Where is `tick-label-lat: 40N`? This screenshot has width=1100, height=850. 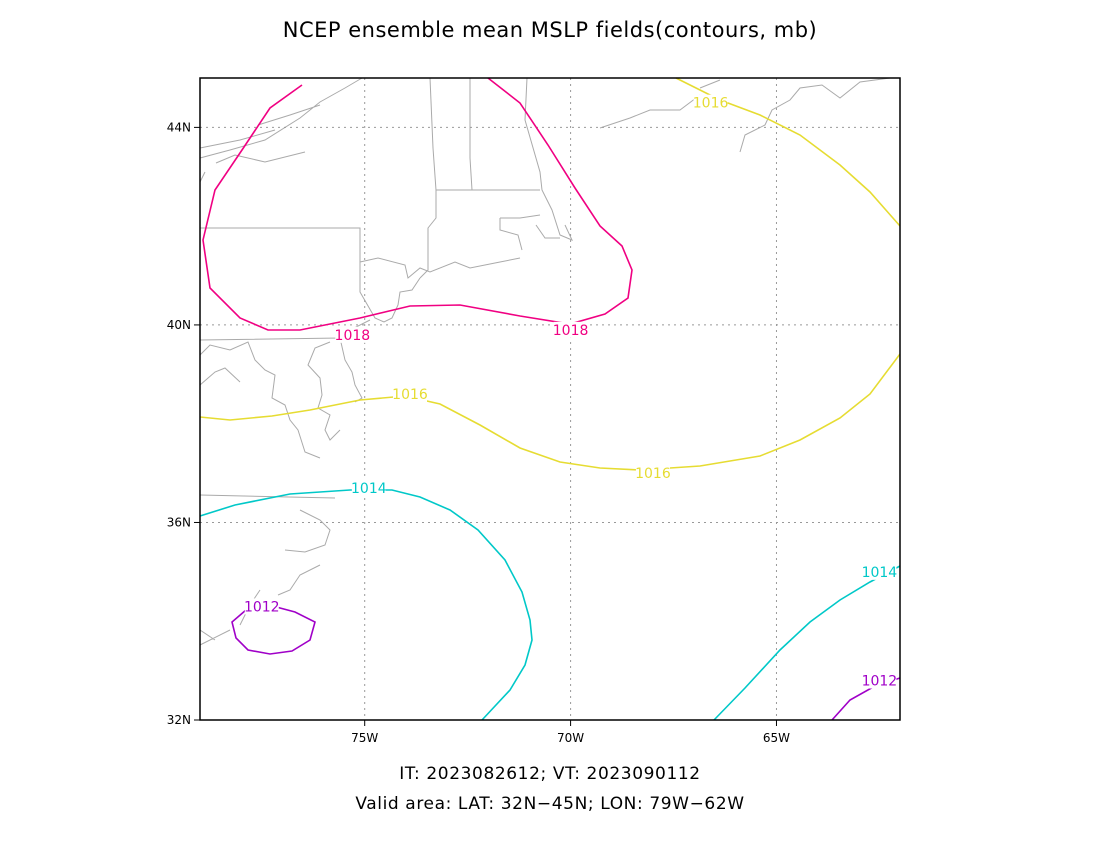
tick-label-lat: 40N is located at coordinates (179, 325).